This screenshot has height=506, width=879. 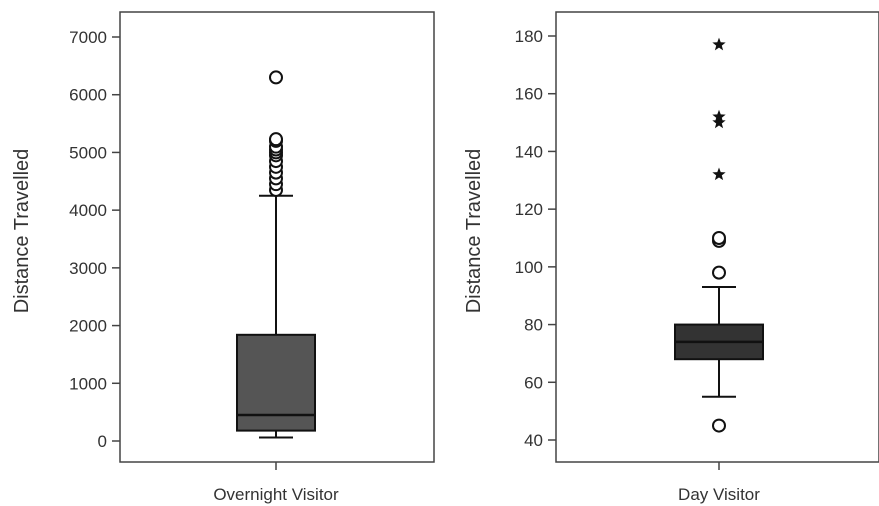 I want to click on y-tick-label: 140, so click(x=529, y=151).